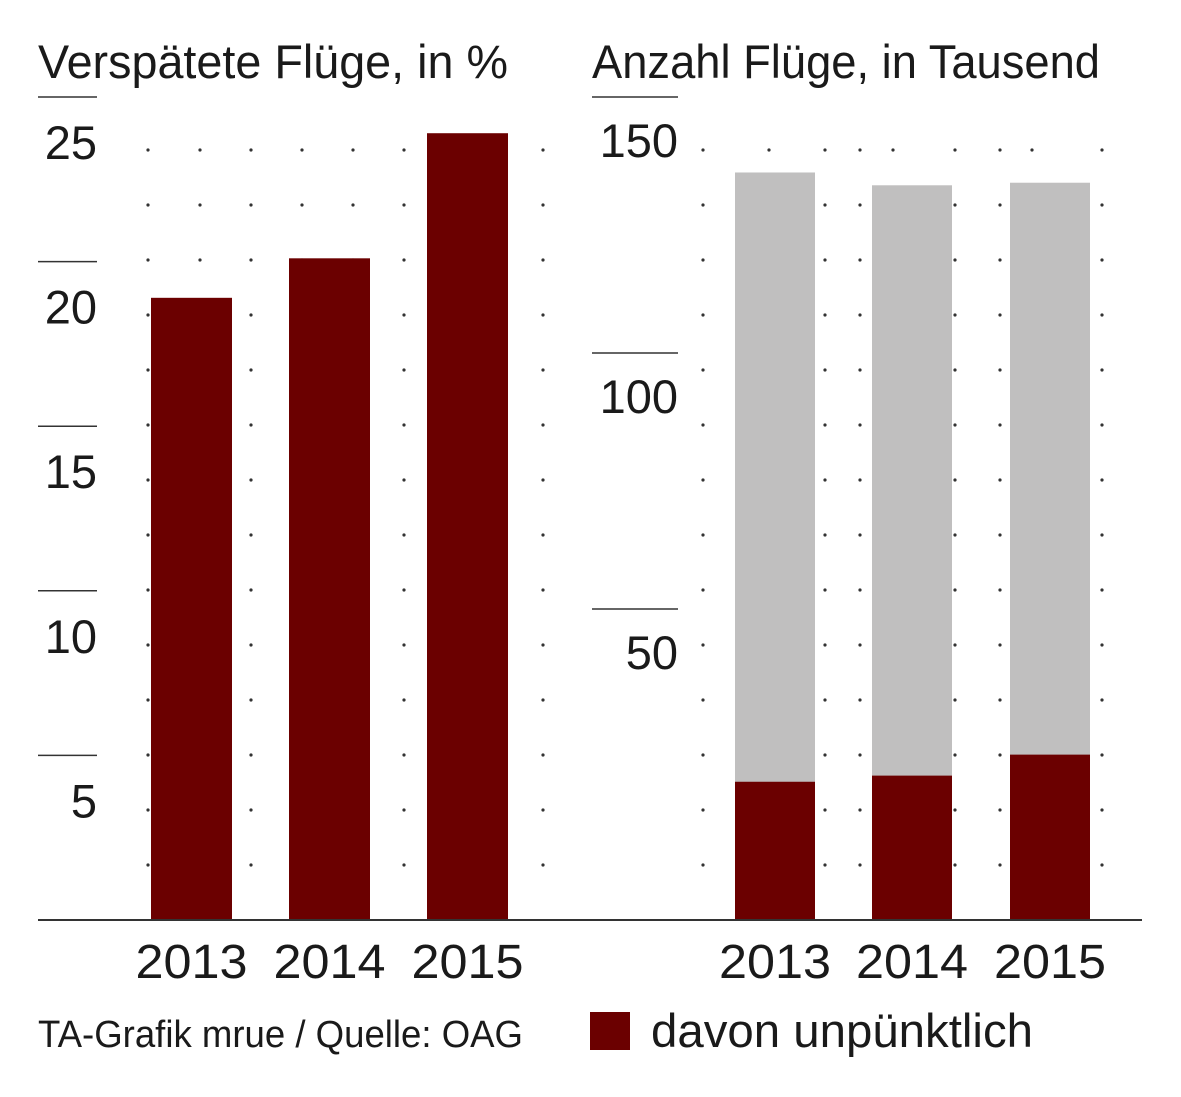 The height and width of the screenshot is (1097, 1181). I want to click on y-tick-label: 25, so click(71, 142).